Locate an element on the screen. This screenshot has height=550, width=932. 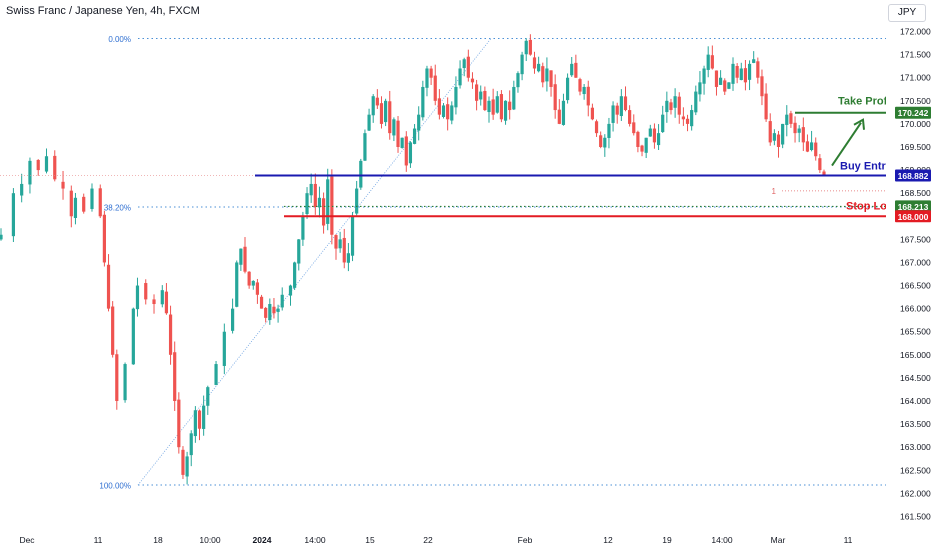
stop-loss-dotted-badge is located at coordinates (913, 206).